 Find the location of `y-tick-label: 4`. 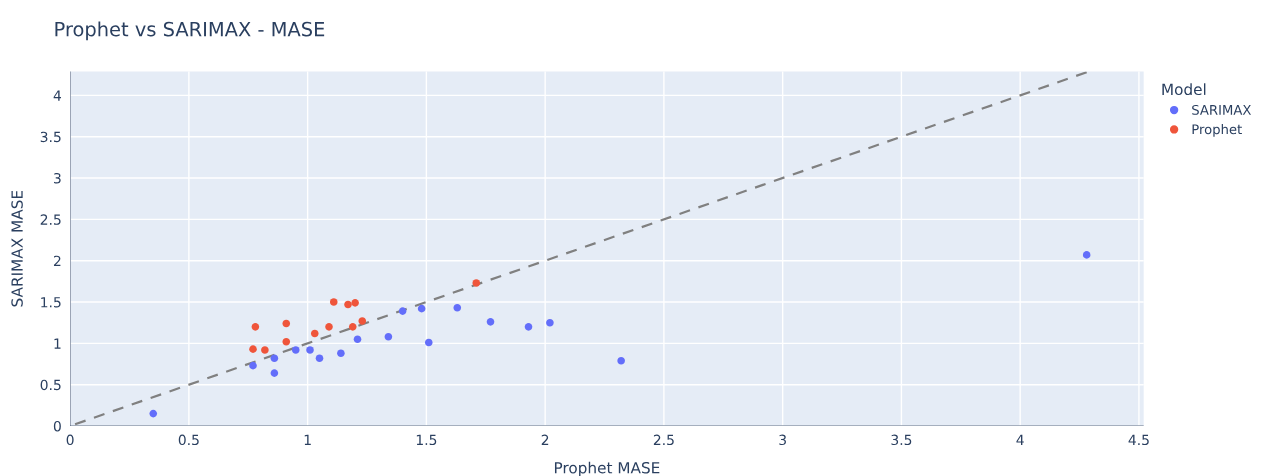

y-tick-label: 4 is located at coordinates (57, 95).